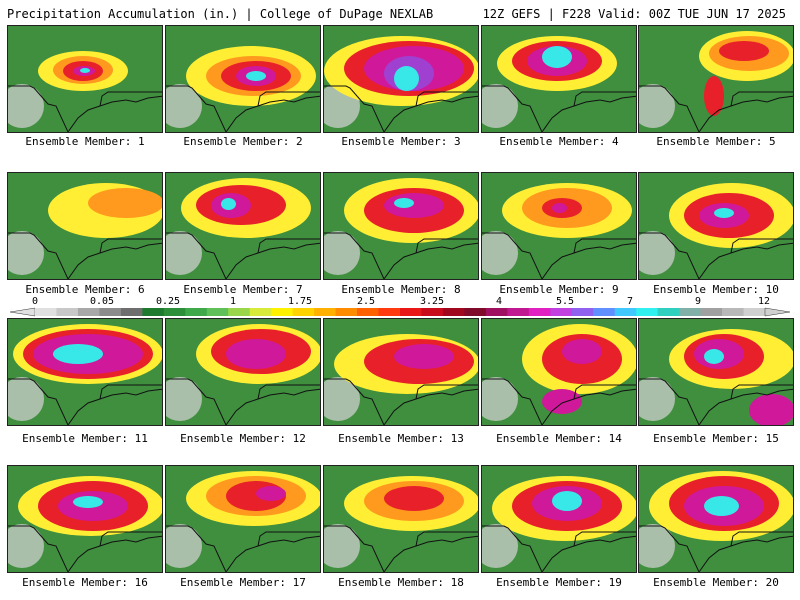  What do you see at coordinates (559, 141) in the screenshot?
I see `ensemble-member-label: Ensemble Member: 4` at bounding box center [559, 141].